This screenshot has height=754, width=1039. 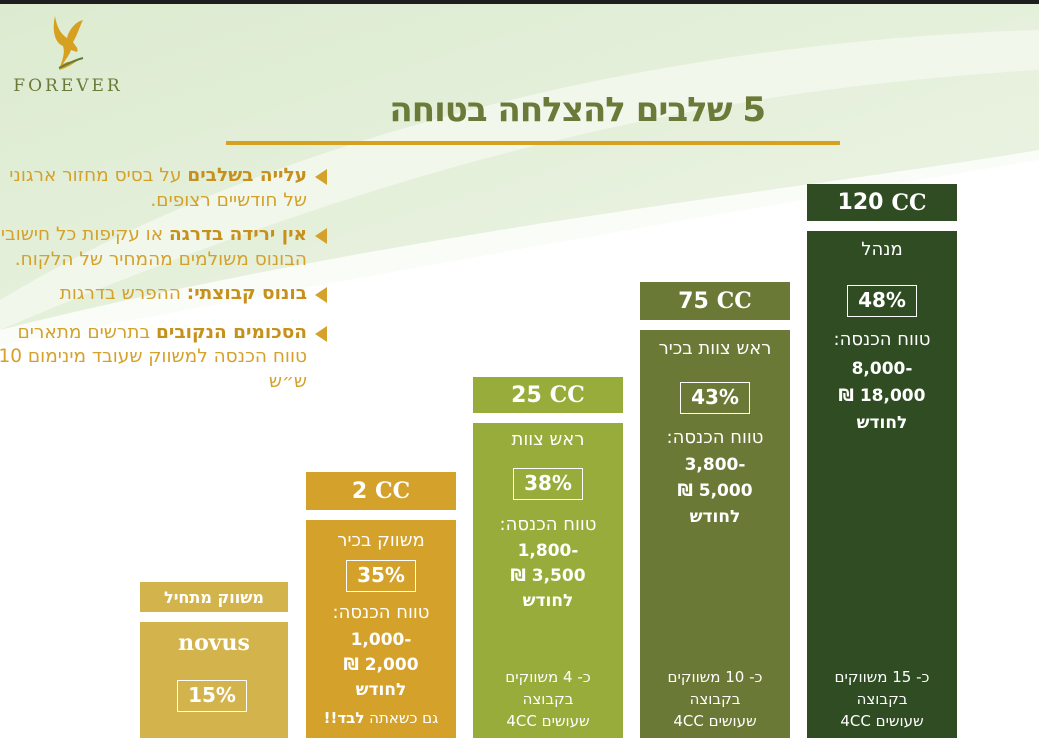 What do you see at coordinates (359, 491) in the screenshot?
I see `cc-value: 2` at bounding box center [359, 491].